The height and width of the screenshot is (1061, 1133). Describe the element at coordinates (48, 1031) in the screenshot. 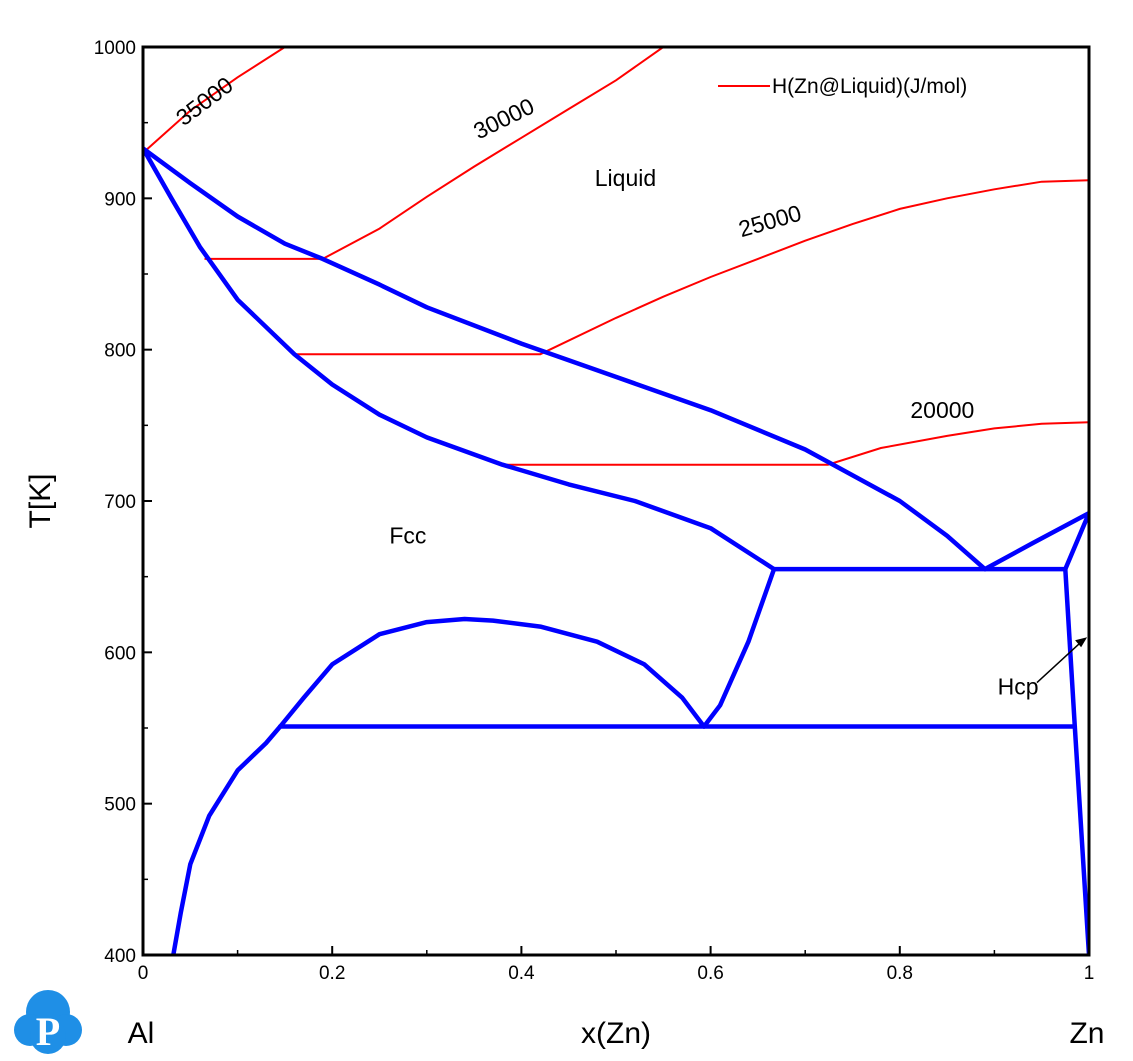

I see `svg-text: P` at that location.